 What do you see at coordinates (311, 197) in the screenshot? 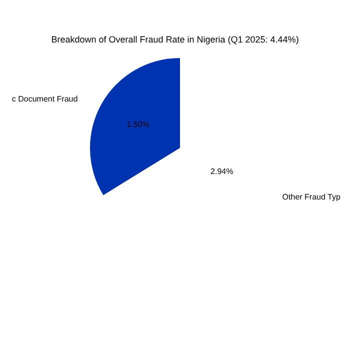
I see `slice-label: Other Fraud Typ` at bounding box center [311, 197].